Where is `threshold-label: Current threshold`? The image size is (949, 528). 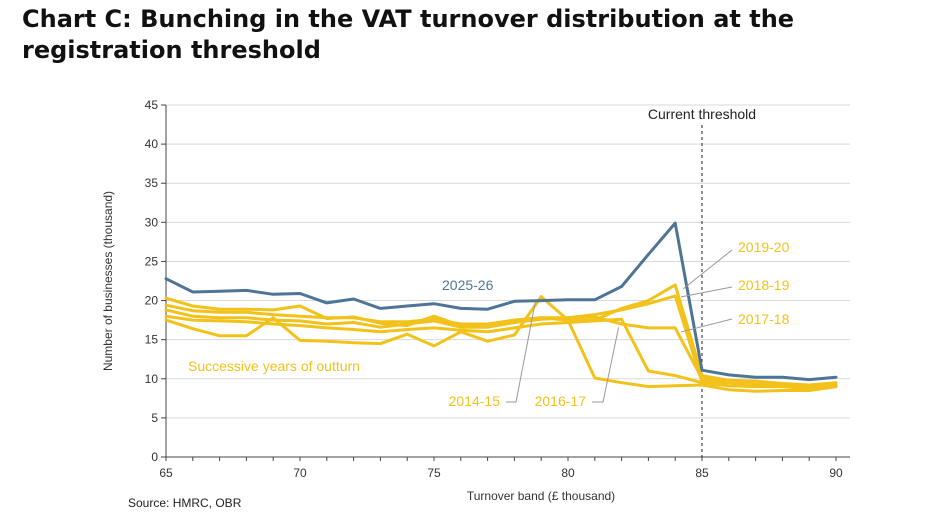
threshold-label: Current threshold is located at coordinates (702, 114).